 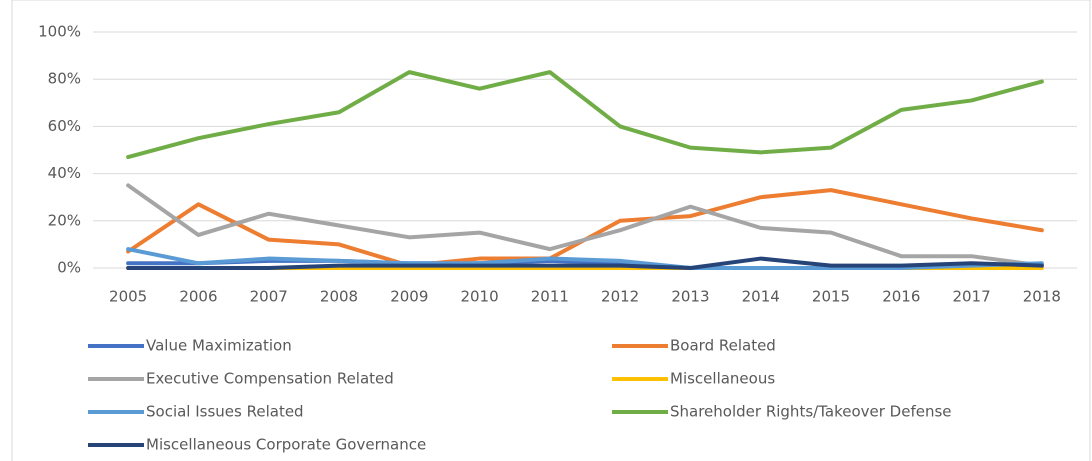 What do you see at coordinates (831, 297) in the screenshot?
I see `x-tick-label: 2015` at bounding box center [831, 297].